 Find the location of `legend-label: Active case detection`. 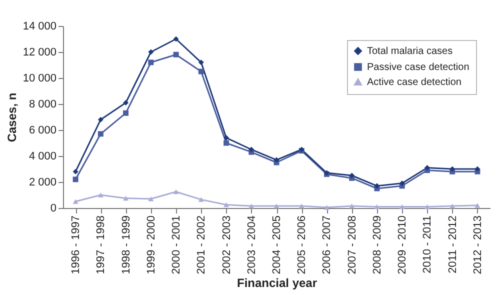

legend-label: Active case detection is located at coordinates (414, 82).